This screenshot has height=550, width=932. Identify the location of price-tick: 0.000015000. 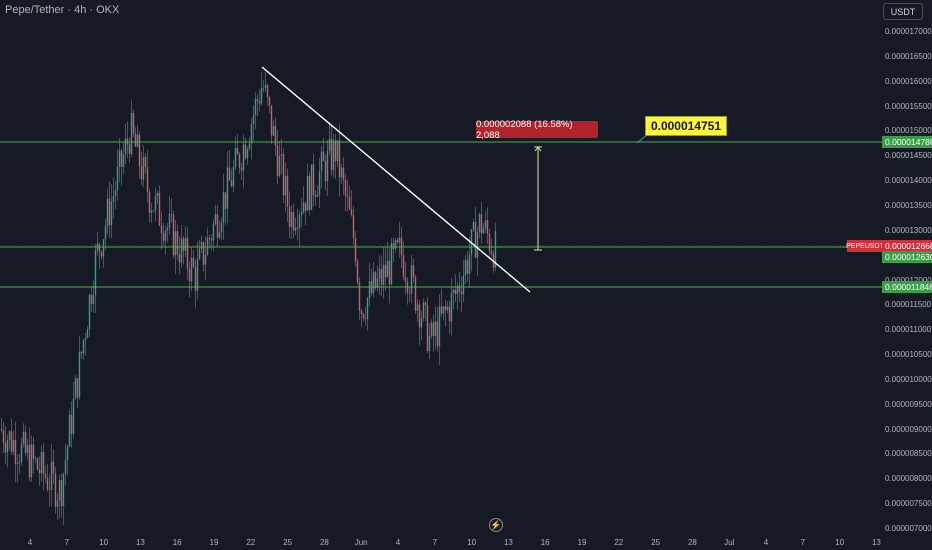
(908, 131).